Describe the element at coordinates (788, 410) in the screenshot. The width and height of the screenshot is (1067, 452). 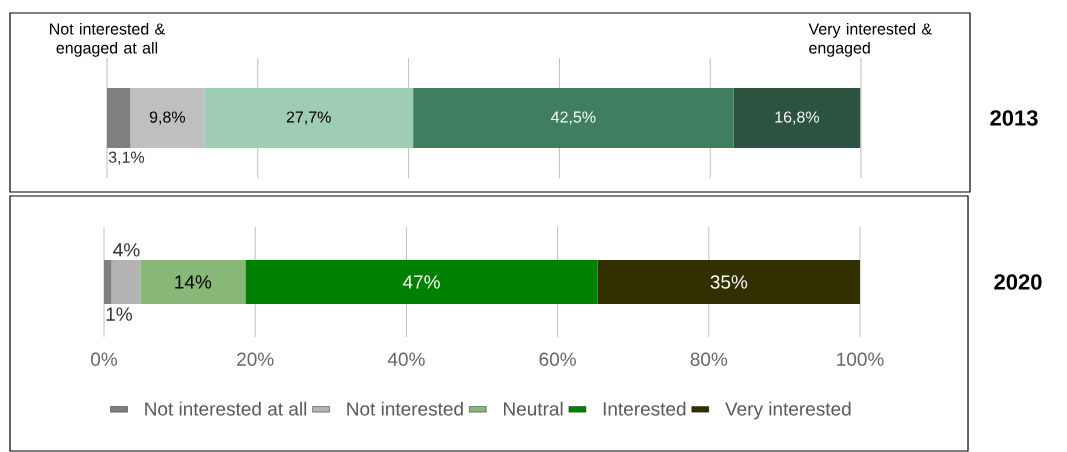
I see `legend-label: Very interested` at that location.